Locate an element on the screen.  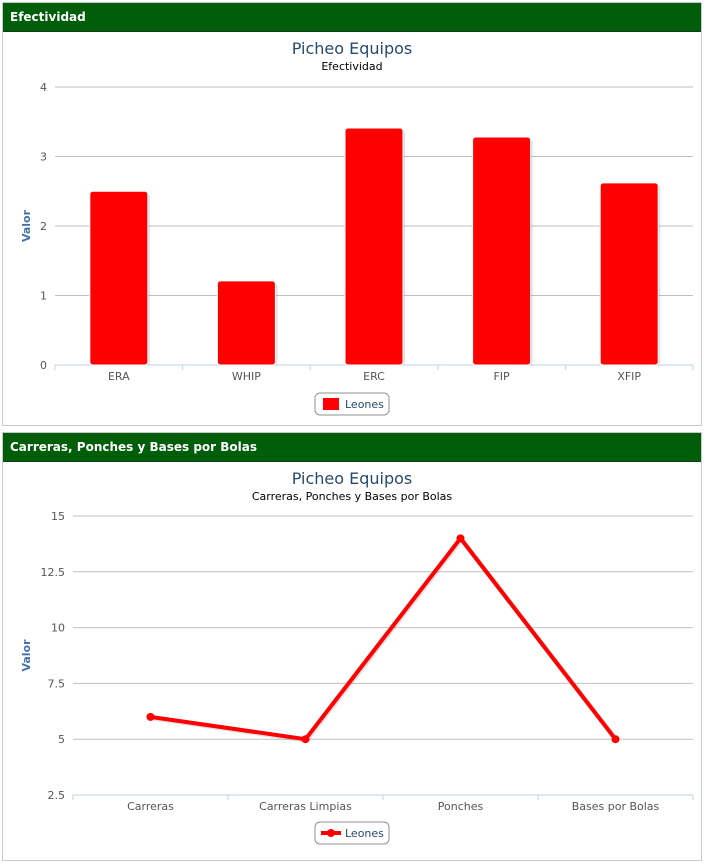
x-tick-label: WHIP is located at coordinates (246, 376).